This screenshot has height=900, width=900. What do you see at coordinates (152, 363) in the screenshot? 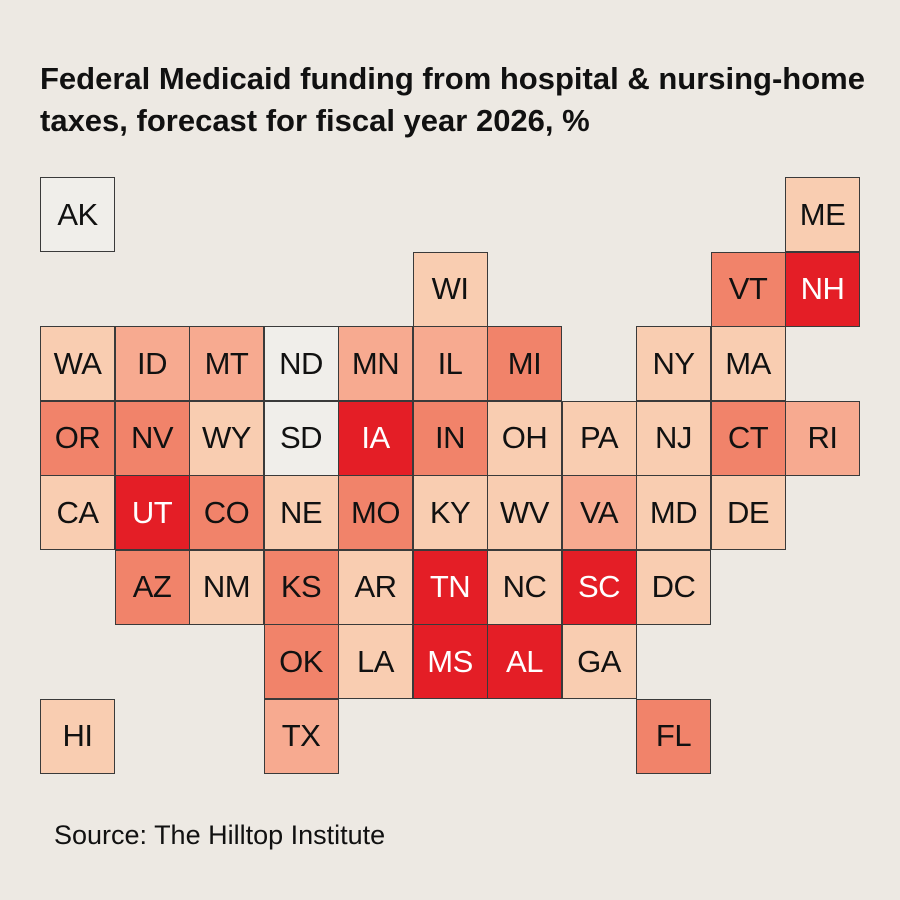
I see `state-tile-id: ID` at bounding box center [152, 363].